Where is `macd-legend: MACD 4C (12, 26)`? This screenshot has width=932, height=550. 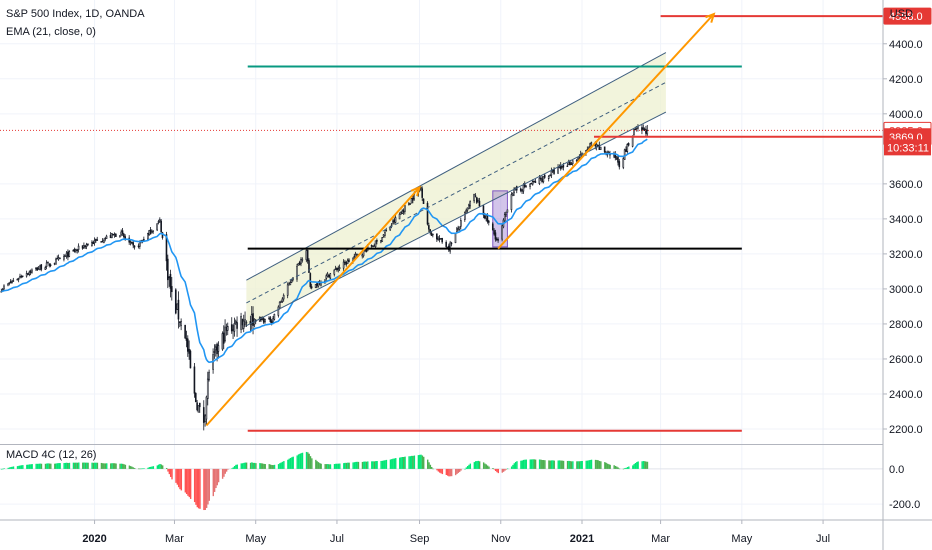 macd-legend: MACD 4C (12, 26) is located at coordinates (51, 455).